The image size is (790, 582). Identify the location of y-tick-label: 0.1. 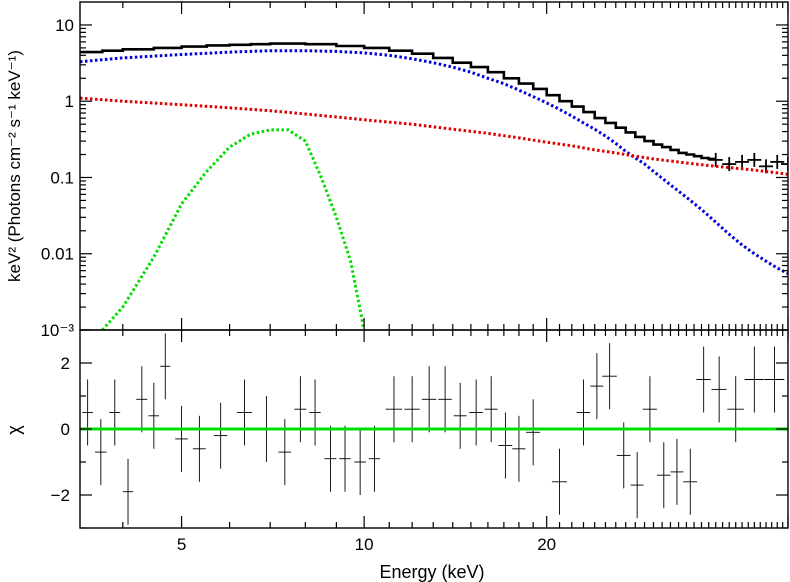
(62, 177).